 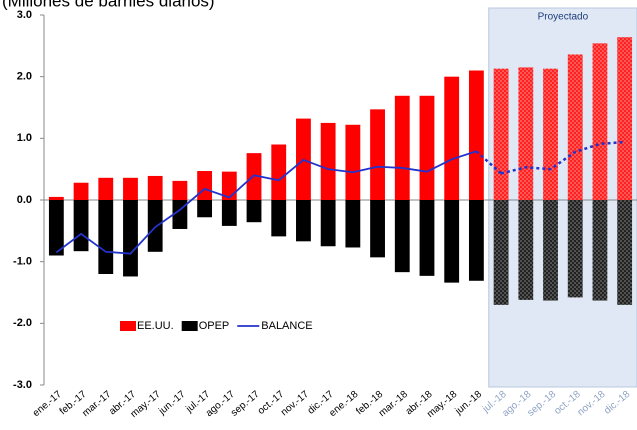 What do you see at coordinates (22, 262) in the screenshot?
I see `y-tick-label: -1.0` at bounding box center [22, 262].